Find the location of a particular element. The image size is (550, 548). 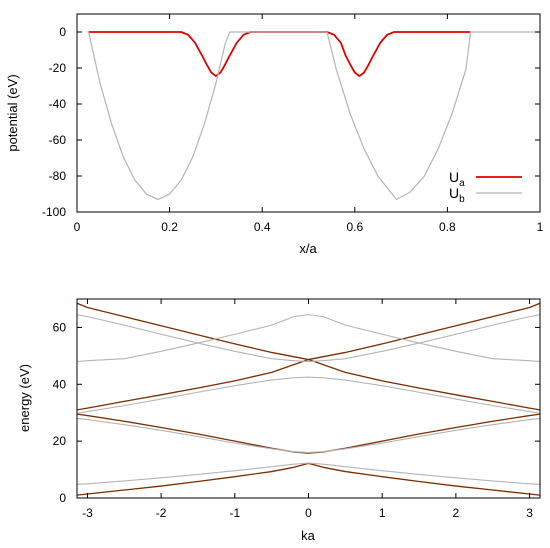

potential-y-tick-label: -40 is located at coordinates (58, 104).